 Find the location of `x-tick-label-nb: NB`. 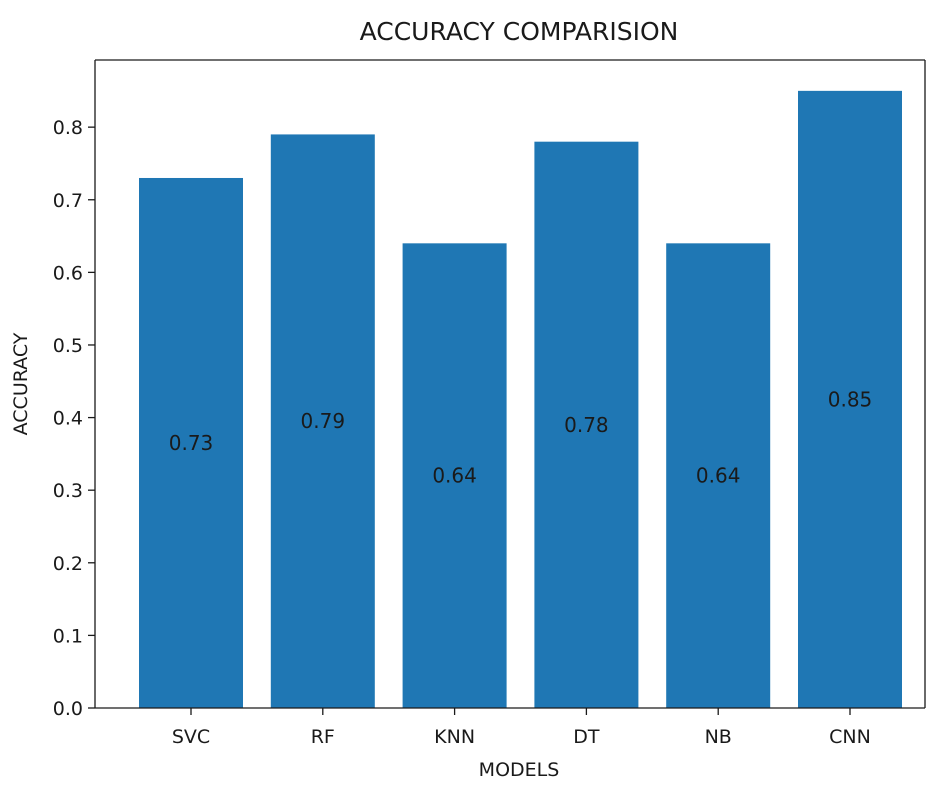

x-tick-label-nb: NB is located at coordinates (718, 737).